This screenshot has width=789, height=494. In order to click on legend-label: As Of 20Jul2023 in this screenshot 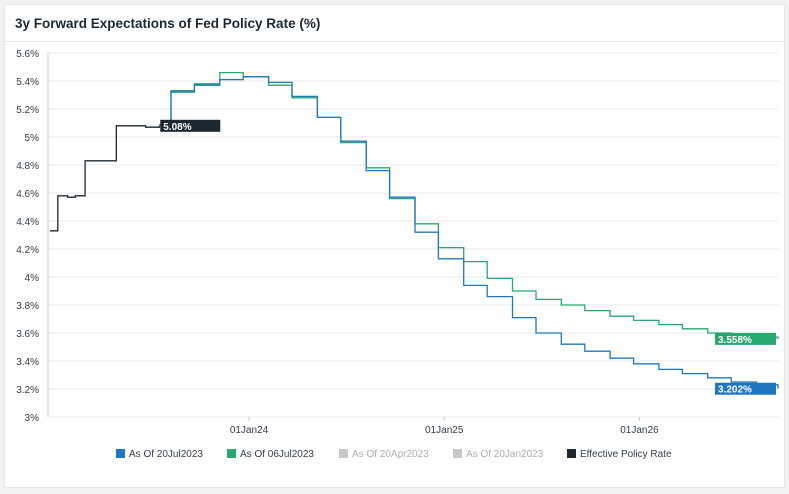, I will do `click(166, 454)`.